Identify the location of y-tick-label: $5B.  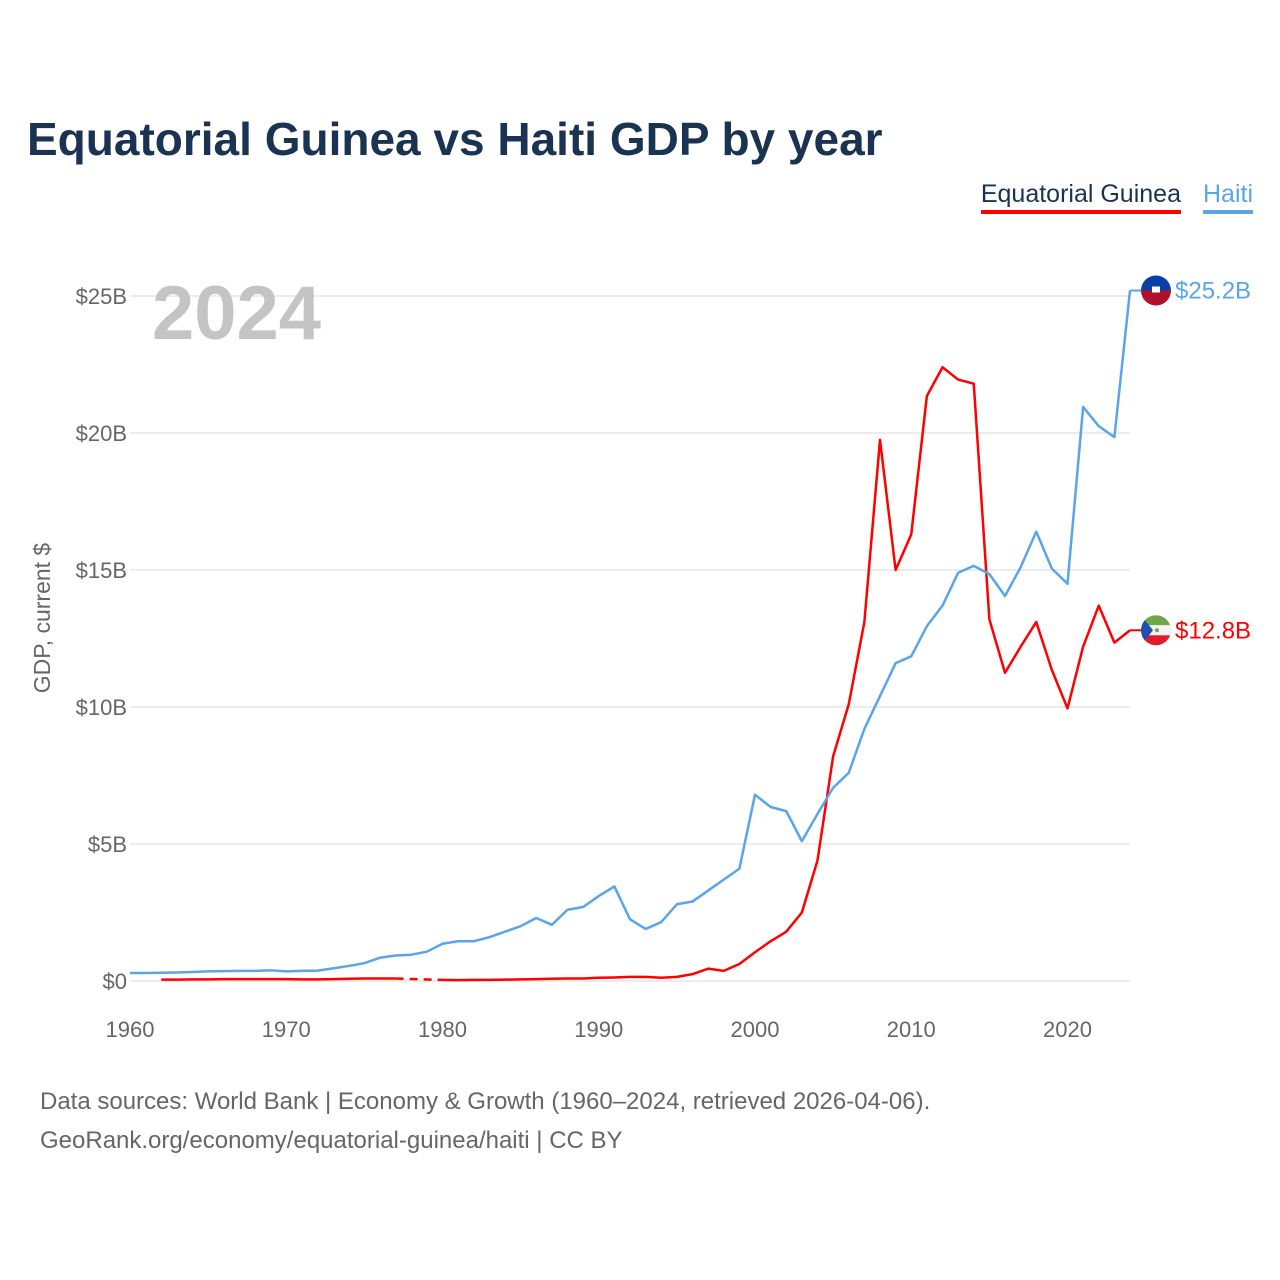
(107, 844).